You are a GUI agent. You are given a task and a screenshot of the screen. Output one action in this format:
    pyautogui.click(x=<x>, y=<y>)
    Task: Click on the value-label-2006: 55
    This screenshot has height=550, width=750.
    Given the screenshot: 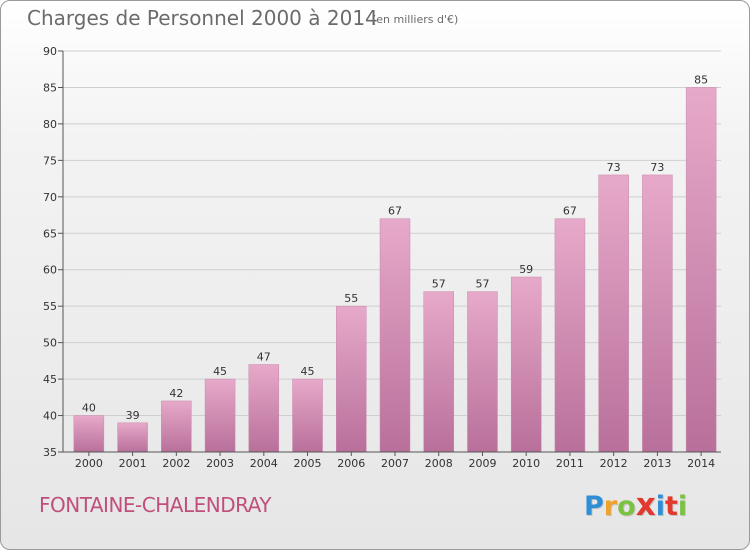 What is the action you would take?
    pyautogui.click(x=351, y=298)
    